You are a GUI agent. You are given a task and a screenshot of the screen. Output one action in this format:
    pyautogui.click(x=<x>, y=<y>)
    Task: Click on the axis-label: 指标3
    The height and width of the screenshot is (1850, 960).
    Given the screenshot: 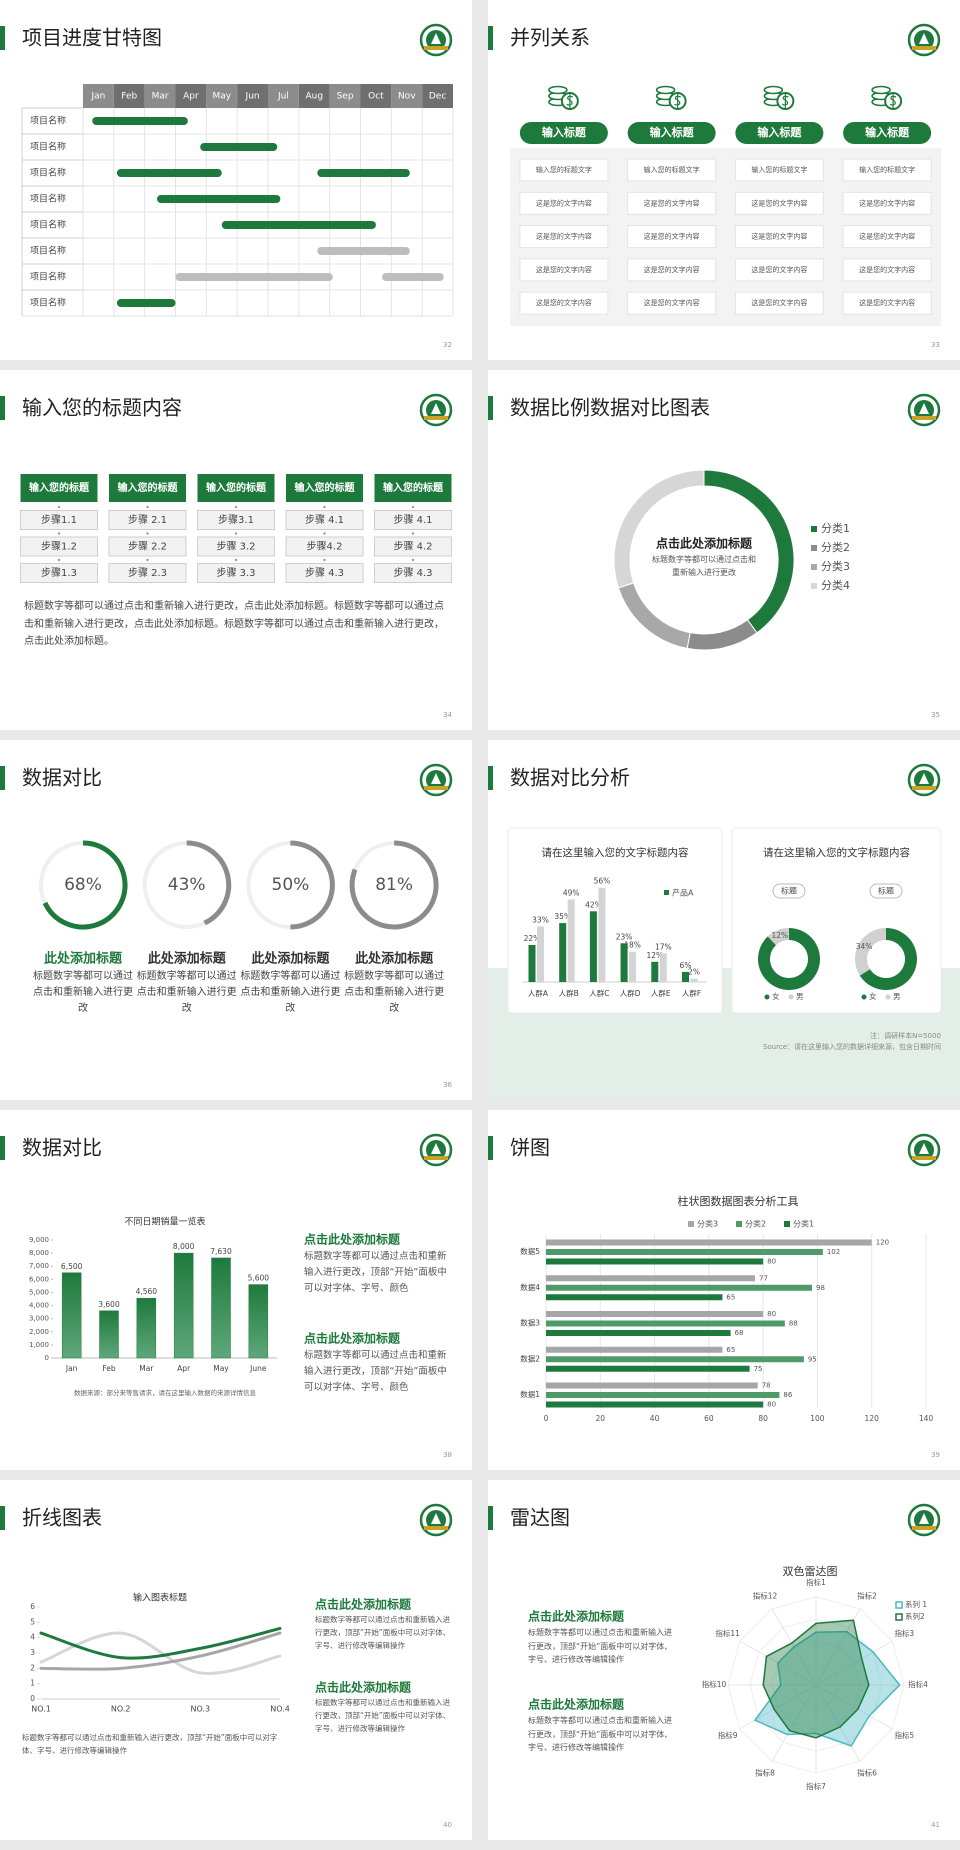 What is the action you would take?
    pyautogui.click(x=904, y=1633)
    